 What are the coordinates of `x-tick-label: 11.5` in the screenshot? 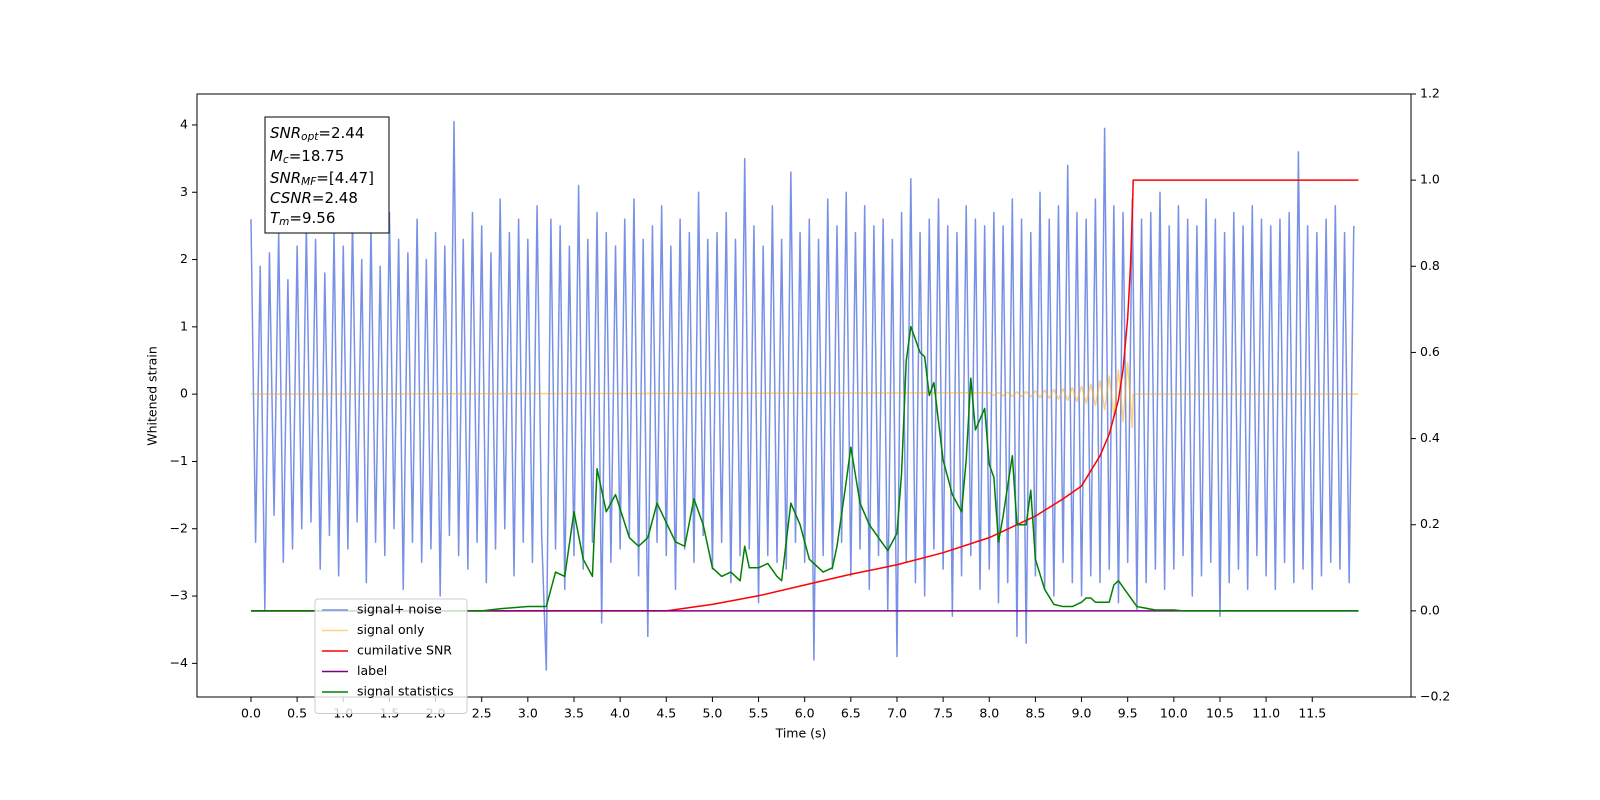 It's located at (1312, 713).